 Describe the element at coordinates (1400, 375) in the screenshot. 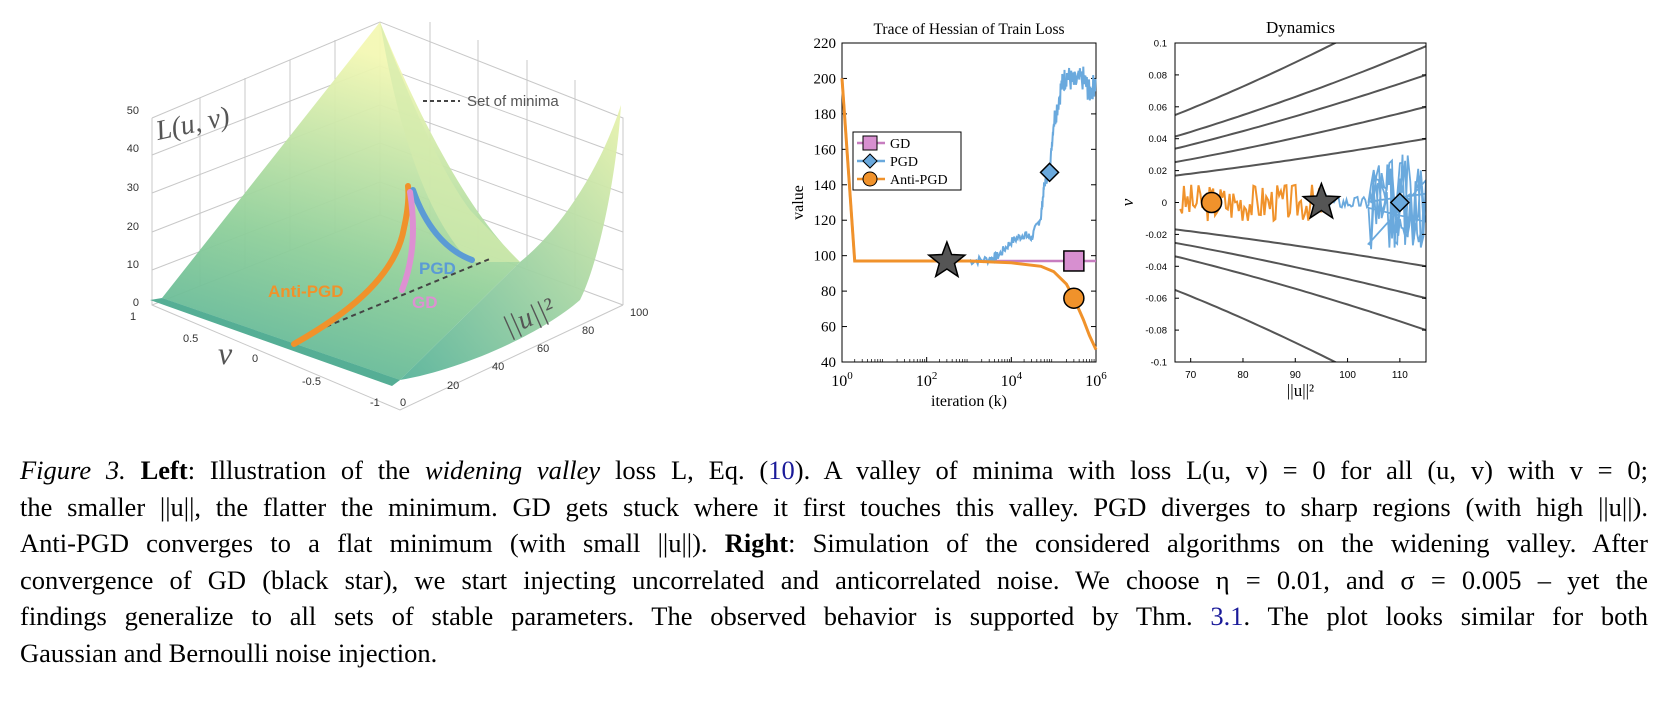

I see `x-tick-label: 110` at that location.